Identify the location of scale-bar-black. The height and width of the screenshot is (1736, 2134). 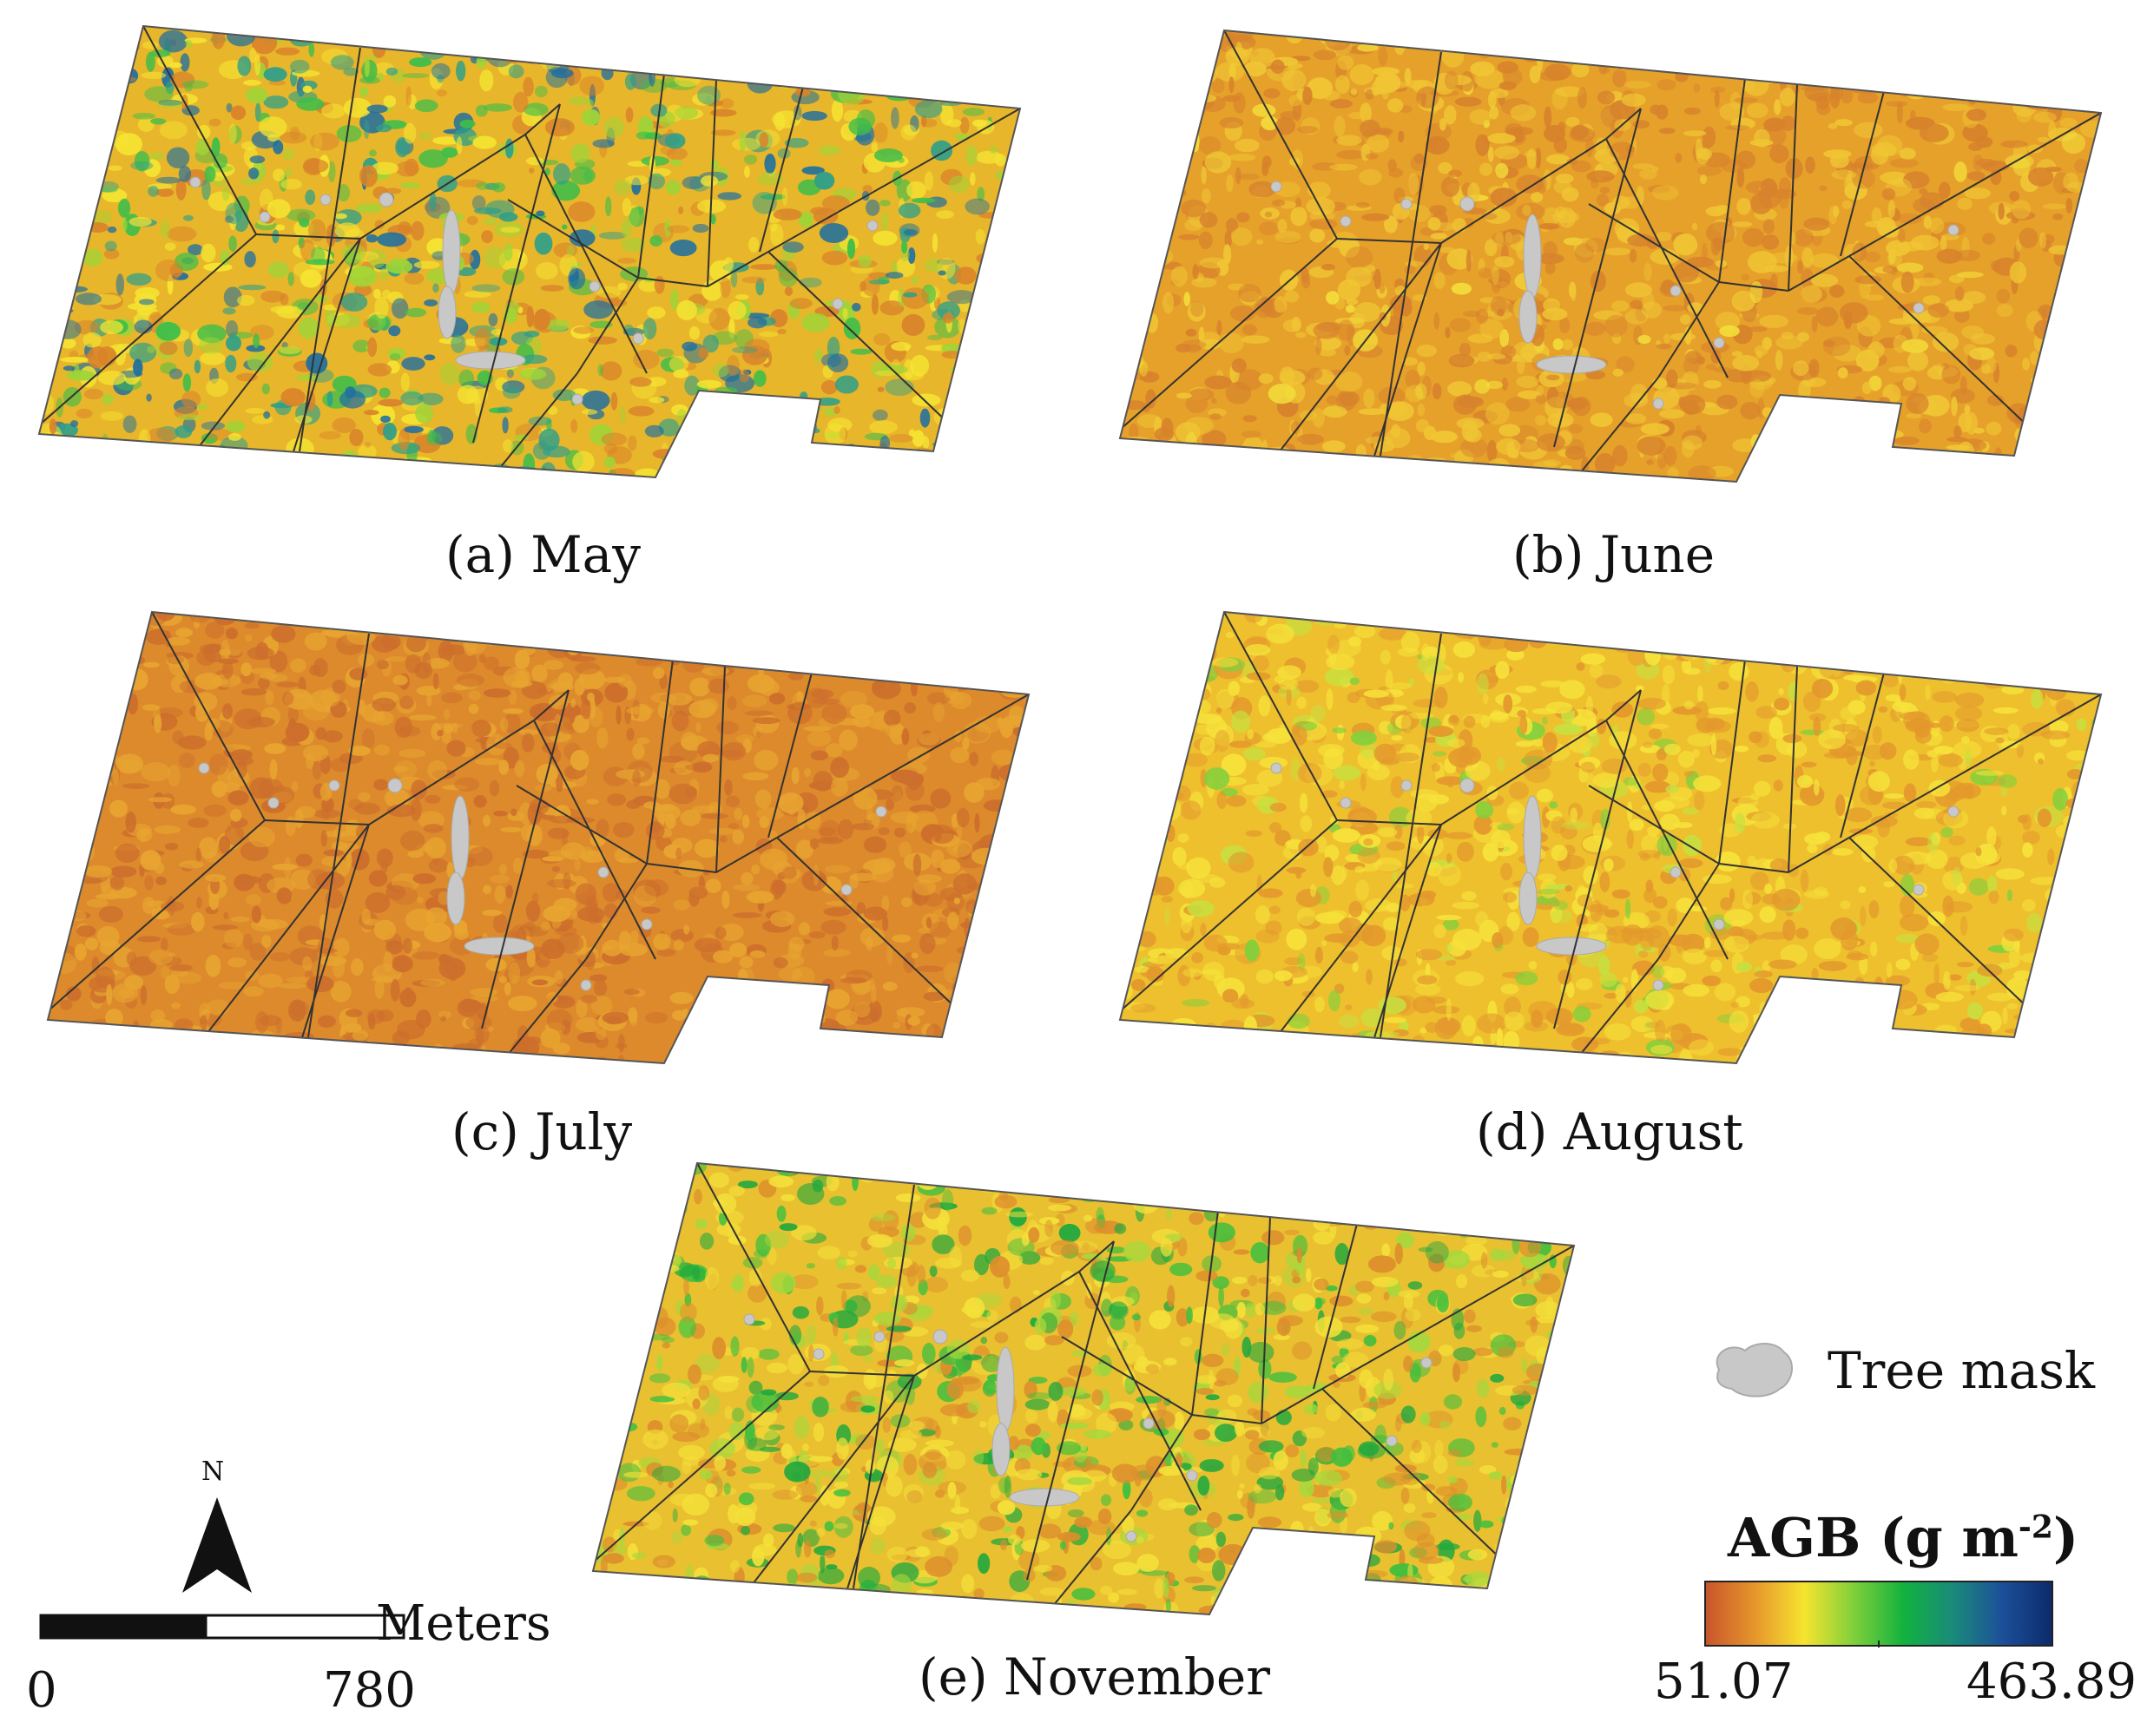
(123, 1627).